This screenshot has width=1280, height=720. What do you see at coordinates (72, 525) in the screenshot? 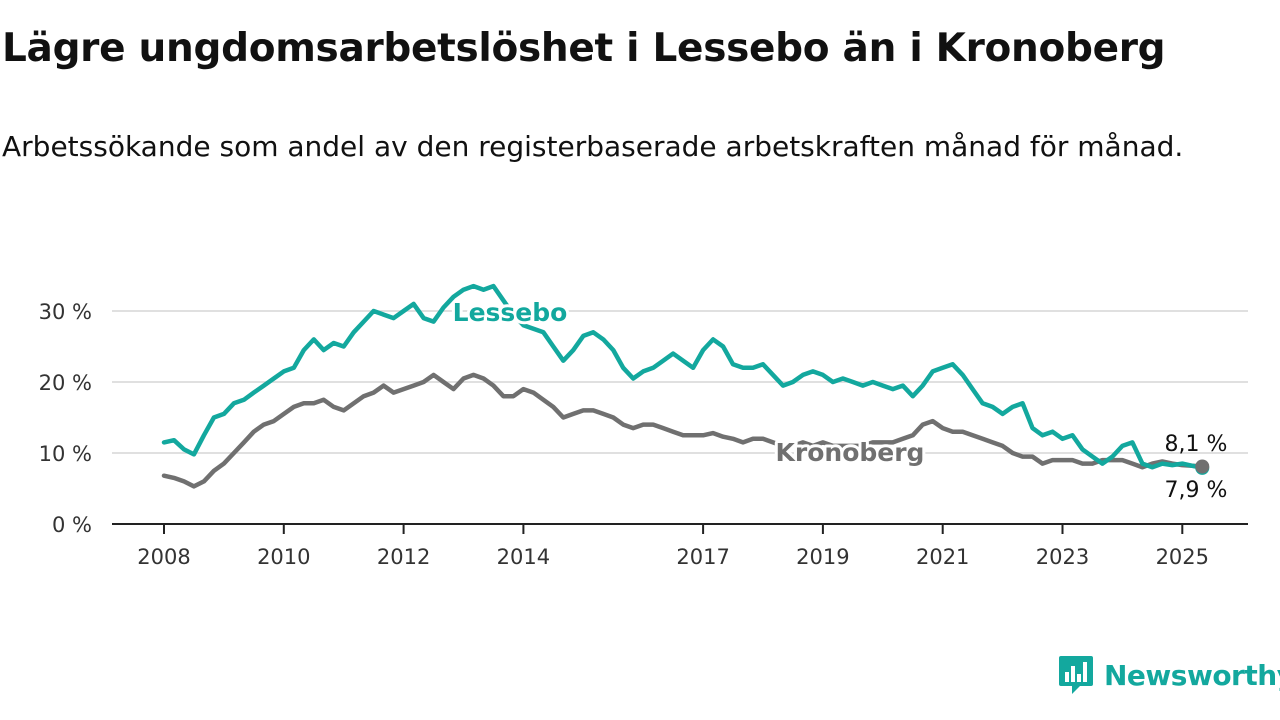
I see `y-tick-label: 0 %` at bounding box center [72, 525].